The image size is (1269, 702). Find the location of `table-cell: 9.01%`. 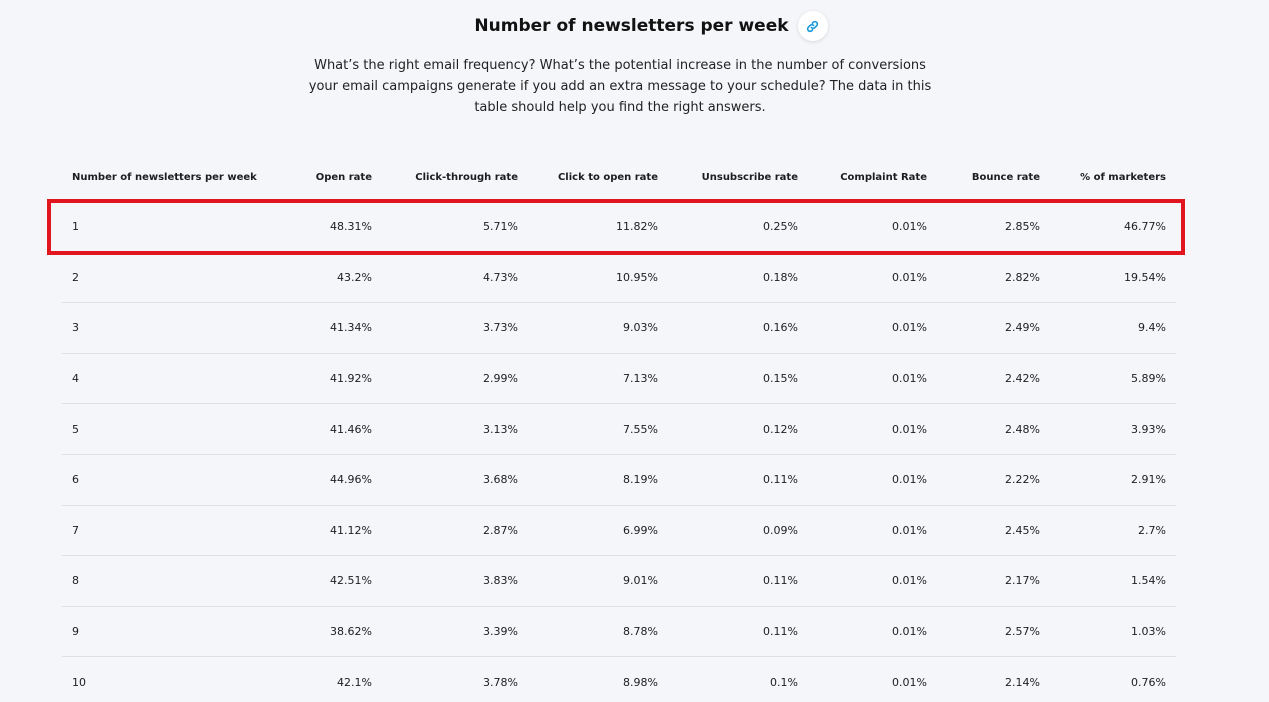

table-cell: 9.01% is located at coordinates (598, 581).